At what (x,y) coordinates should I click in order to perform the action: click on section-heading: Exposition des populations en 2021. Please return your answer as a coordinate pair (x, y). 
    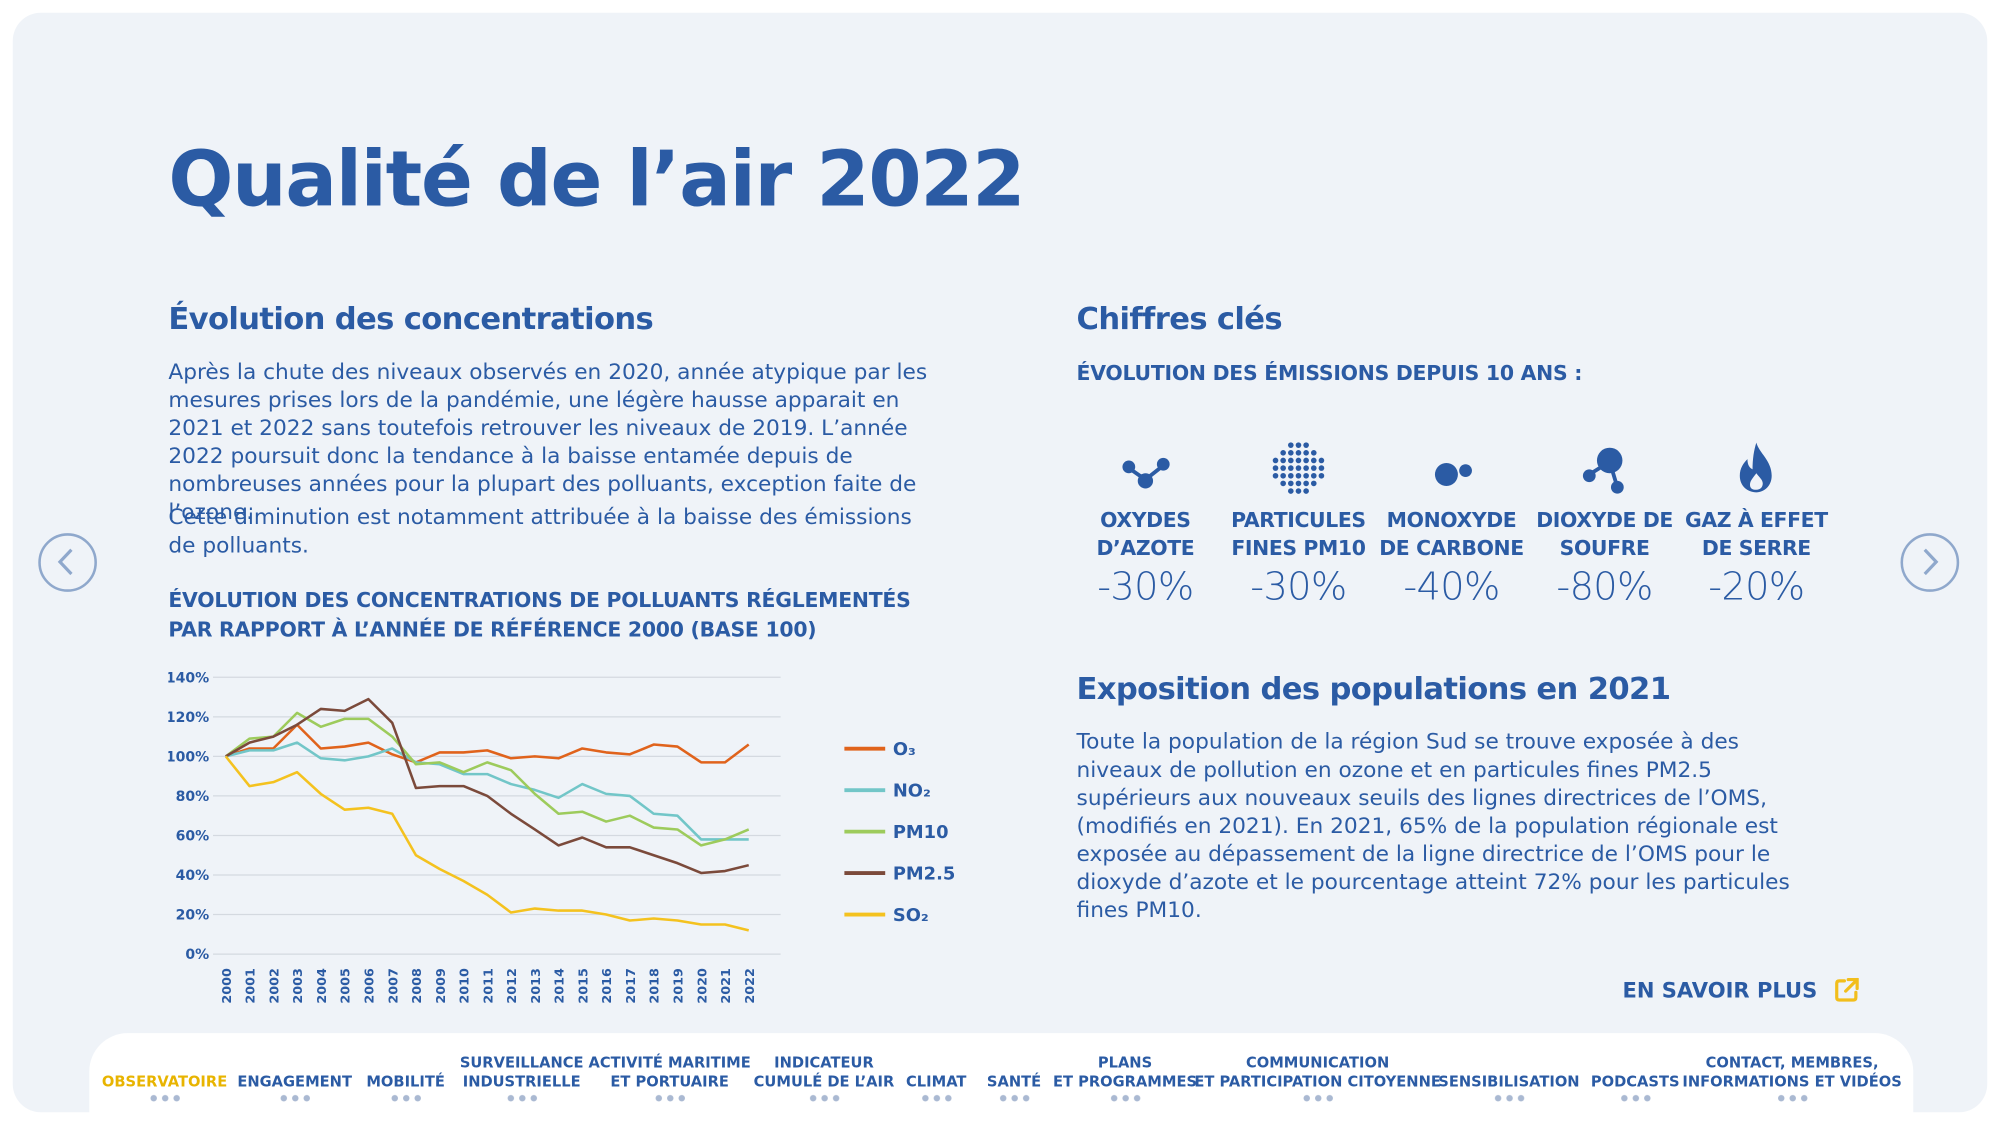
    Looking at the image, I should click on (1373, 688).